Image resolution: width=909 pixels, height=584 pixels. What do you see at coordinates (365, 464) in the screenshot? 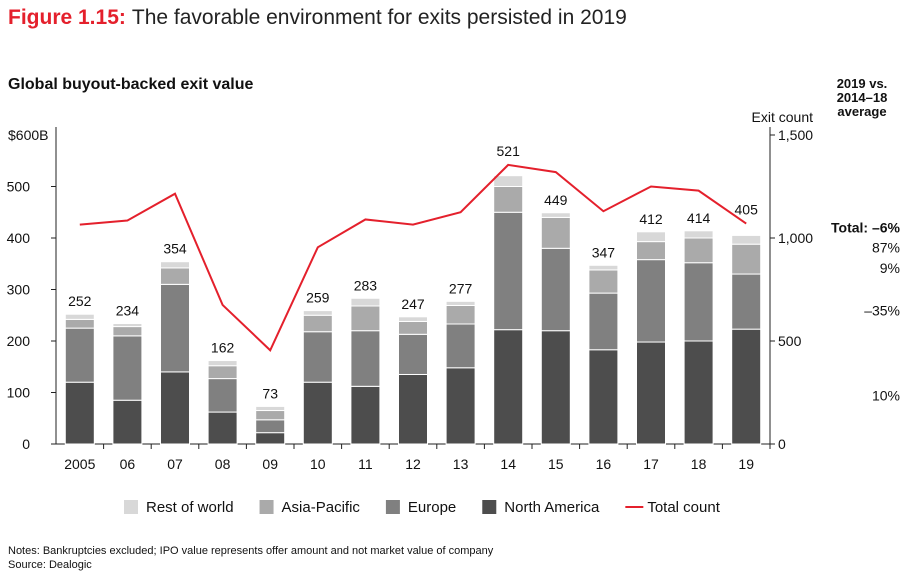
I see `x-tick-label: 11` at bounding box center [365, 464].